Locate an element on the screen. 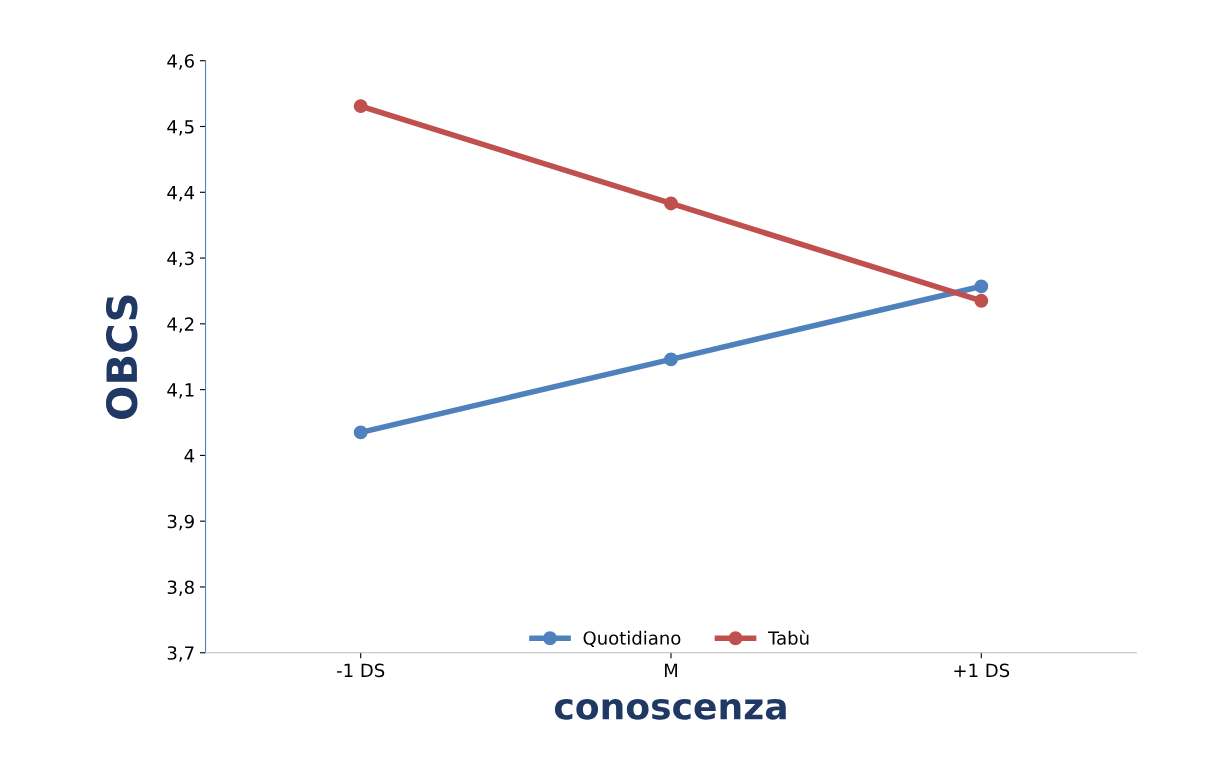  x-tick-label: -1 DS is located at coordinates (361, 670).